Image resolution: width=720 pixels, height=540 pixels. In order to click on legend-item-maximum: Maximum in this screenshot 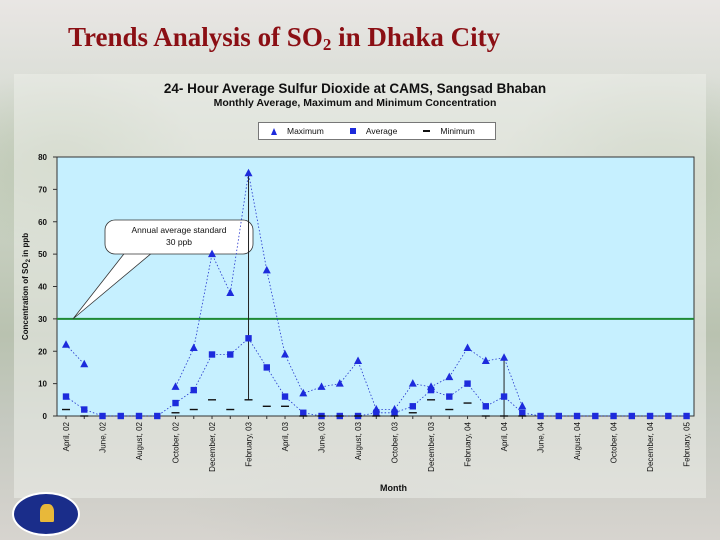, I will do `click(304, 131)`.